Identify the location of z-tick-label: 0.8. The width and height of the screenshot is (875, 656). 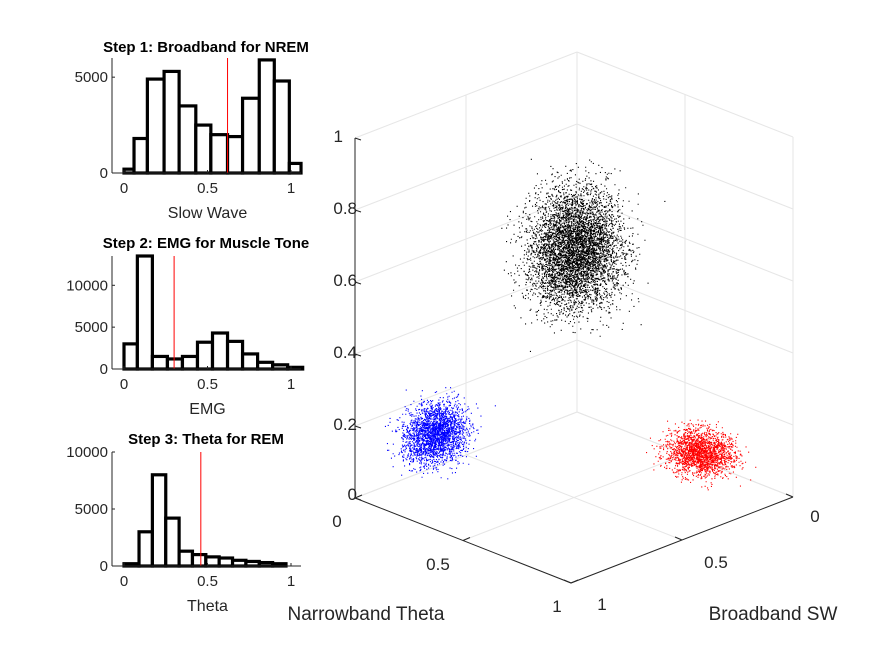
(345, 208).